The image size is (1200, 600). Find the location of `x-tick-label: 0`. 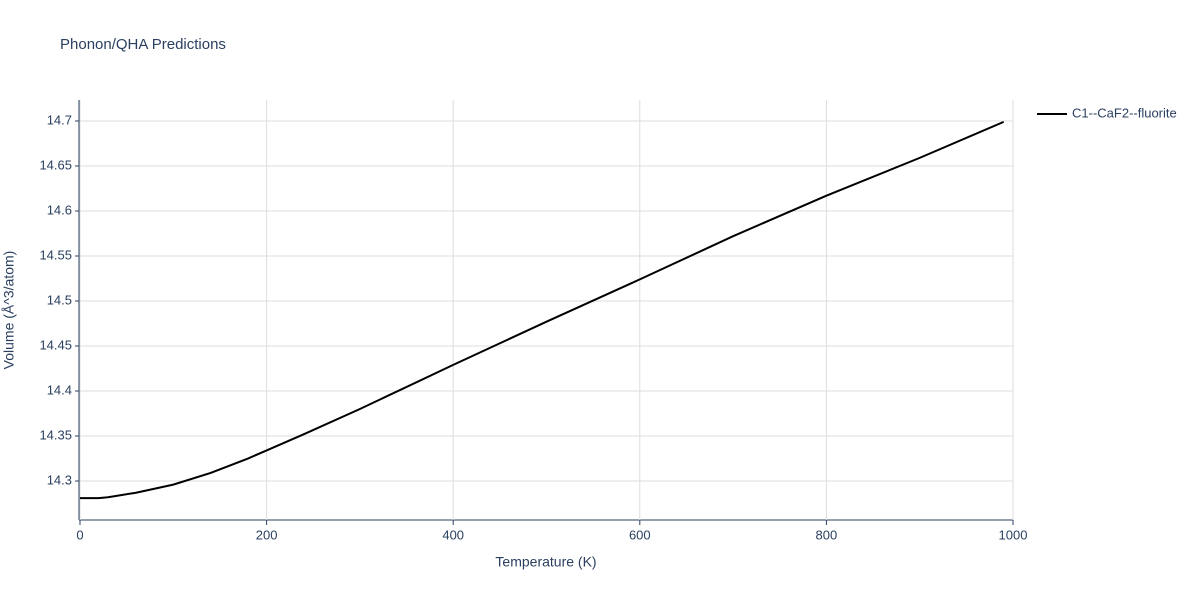

x-tick-label: 0 is located at coordinates (79, 534).